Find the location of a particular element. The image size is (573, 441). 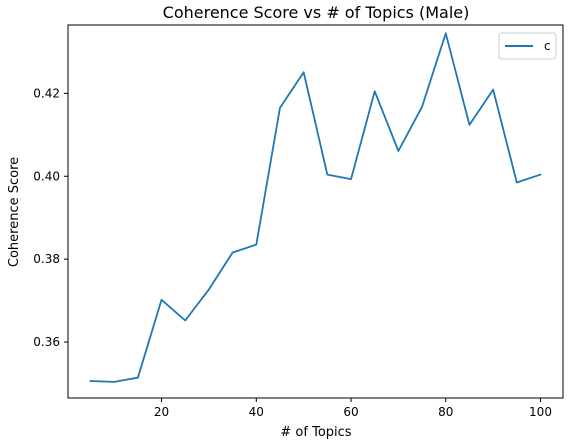

y-tick-label: 0.38 is located at coordinates (46, 259).